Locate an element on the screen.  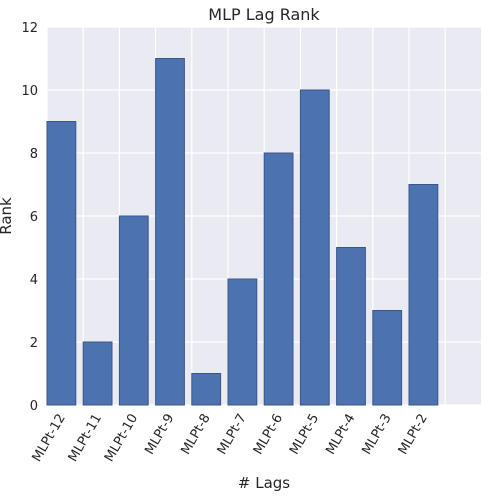
x-tick-label: MLPt-7 is located at coordinates (232, 435).